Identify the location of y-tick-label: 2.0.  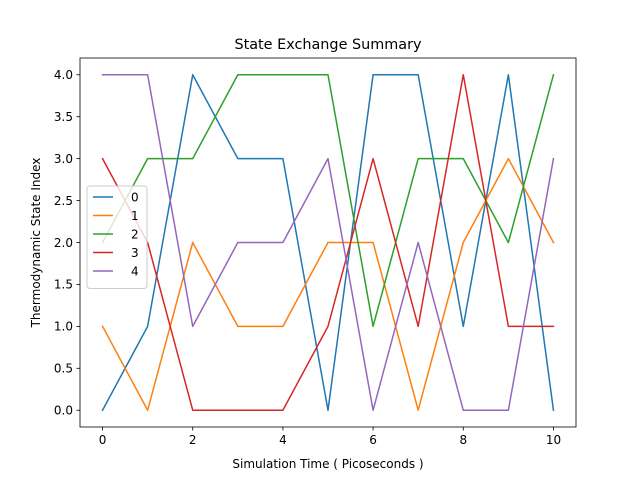
(63, 243).